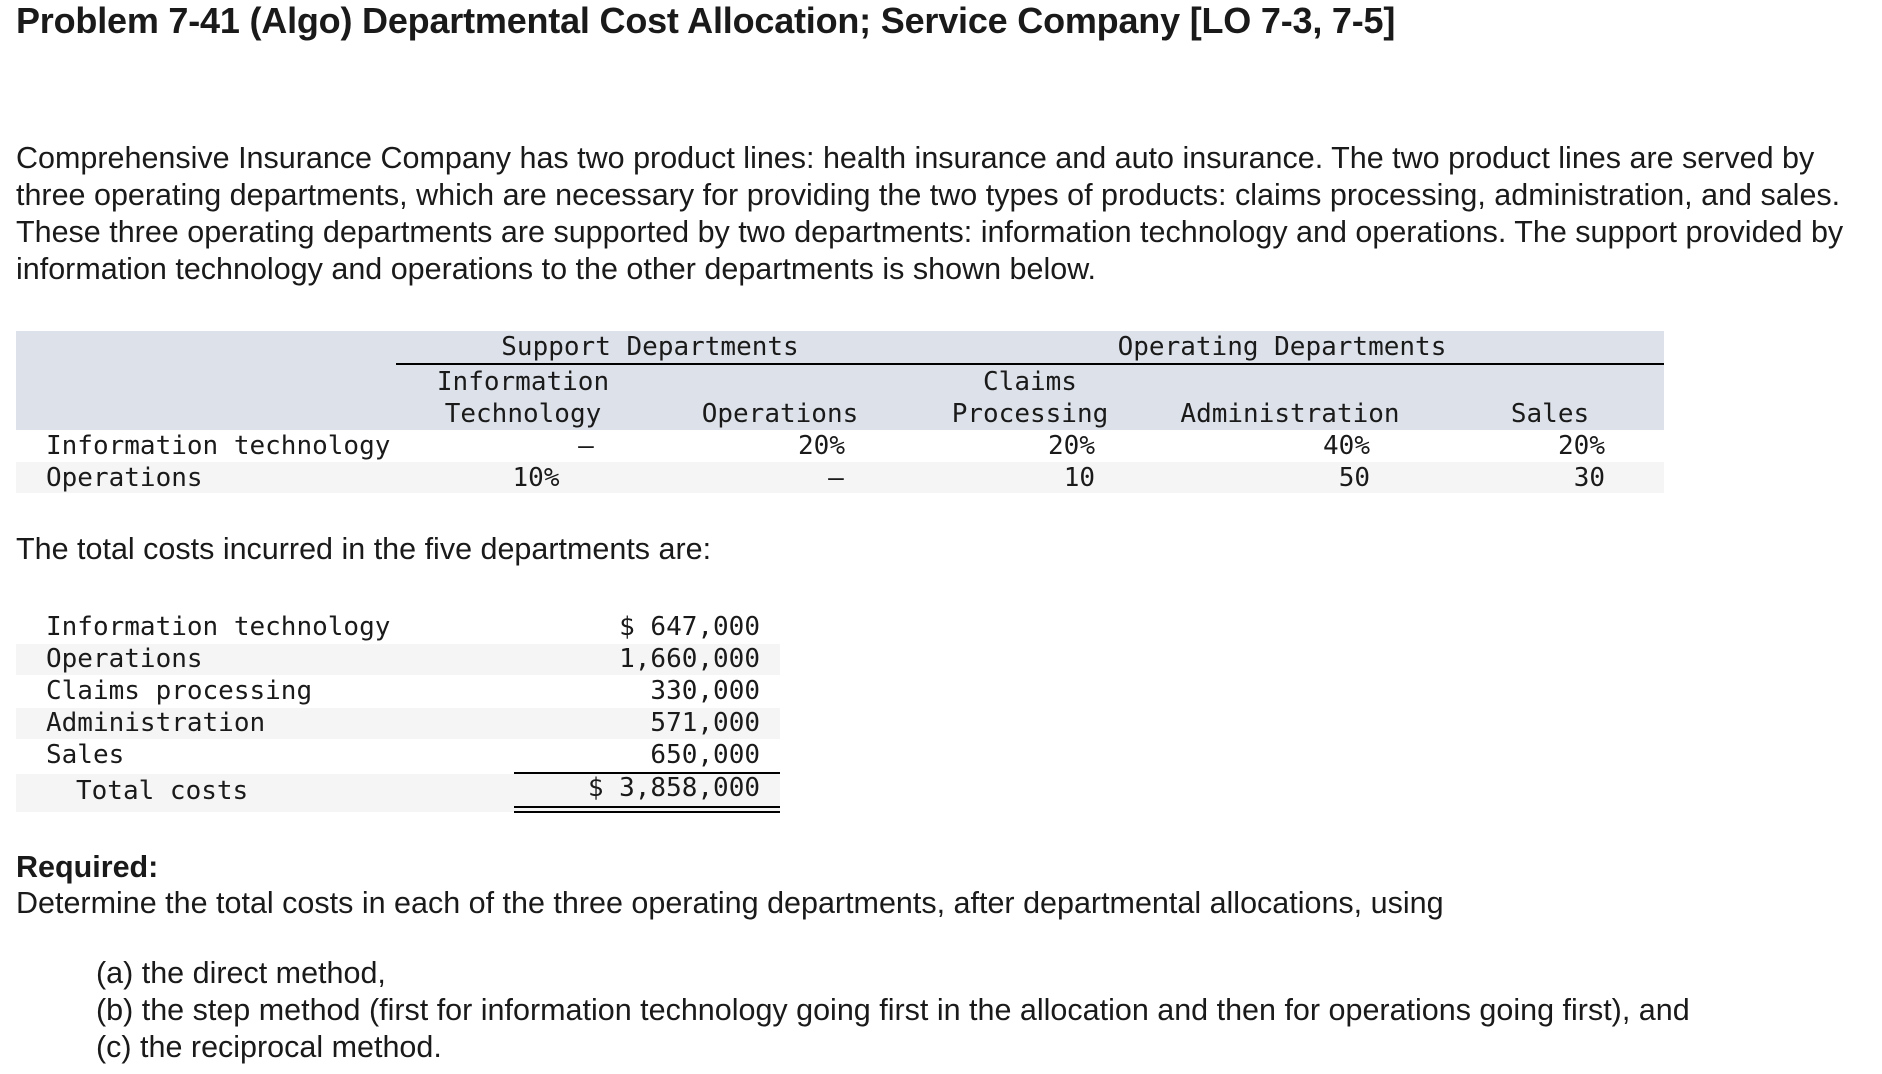  What do you see at coordinates (647, 807) in the screenshot?
I see `total-double-rule-top` at bounding box center [647, 807].